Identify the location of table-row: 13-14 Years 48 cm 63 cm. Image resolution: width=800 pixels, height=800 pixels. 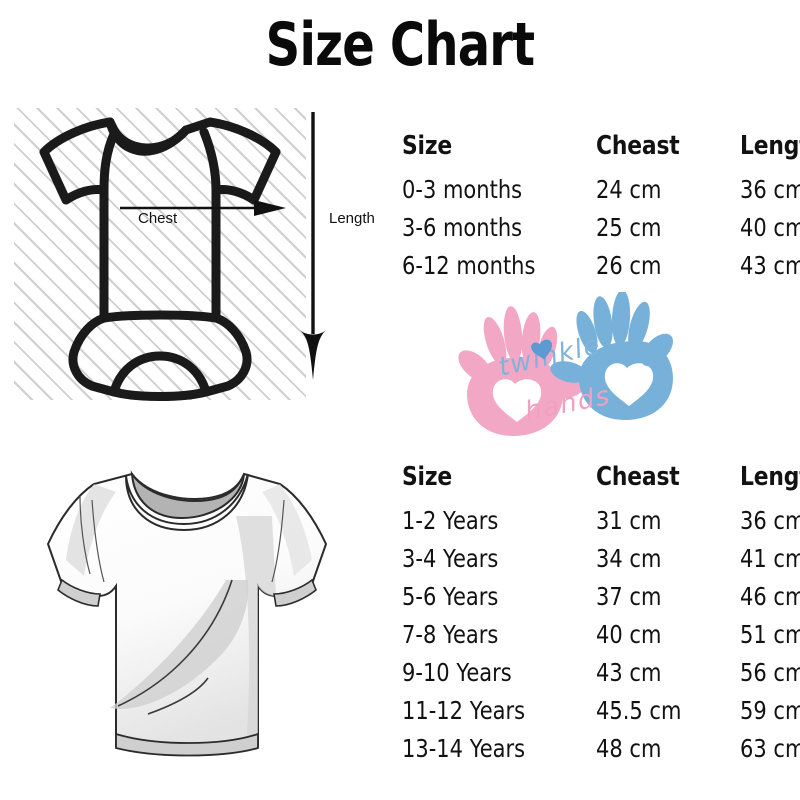
(601, 753).